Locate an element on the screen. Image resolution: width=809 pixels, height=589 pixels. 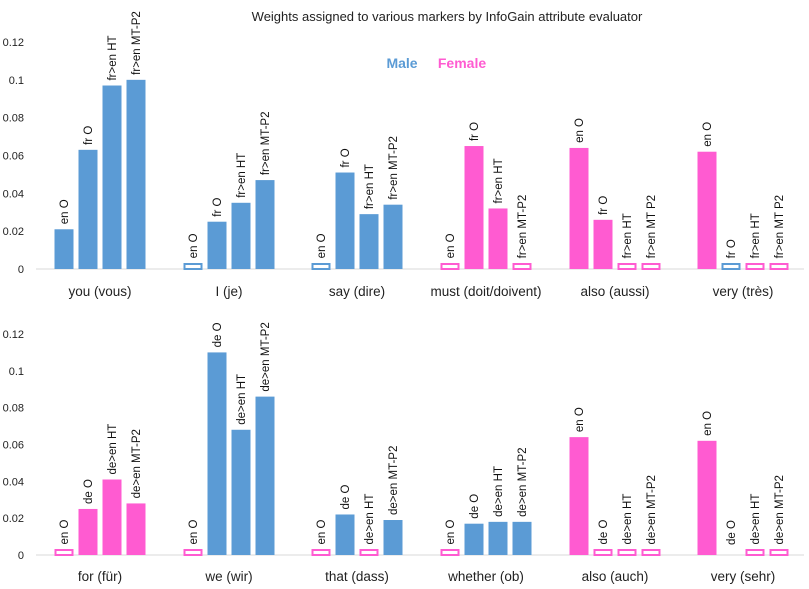
legend-male: Male is located at coordinates (401, 63).